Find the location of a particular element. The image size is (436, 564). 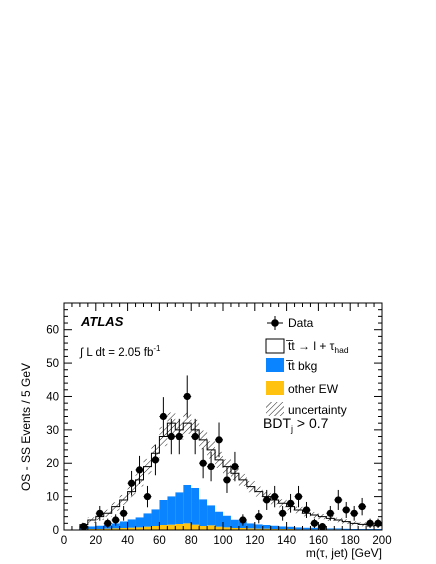

legend-entry-ttbar-bkg: t̅t bkg is located at coordinates (291, 365).